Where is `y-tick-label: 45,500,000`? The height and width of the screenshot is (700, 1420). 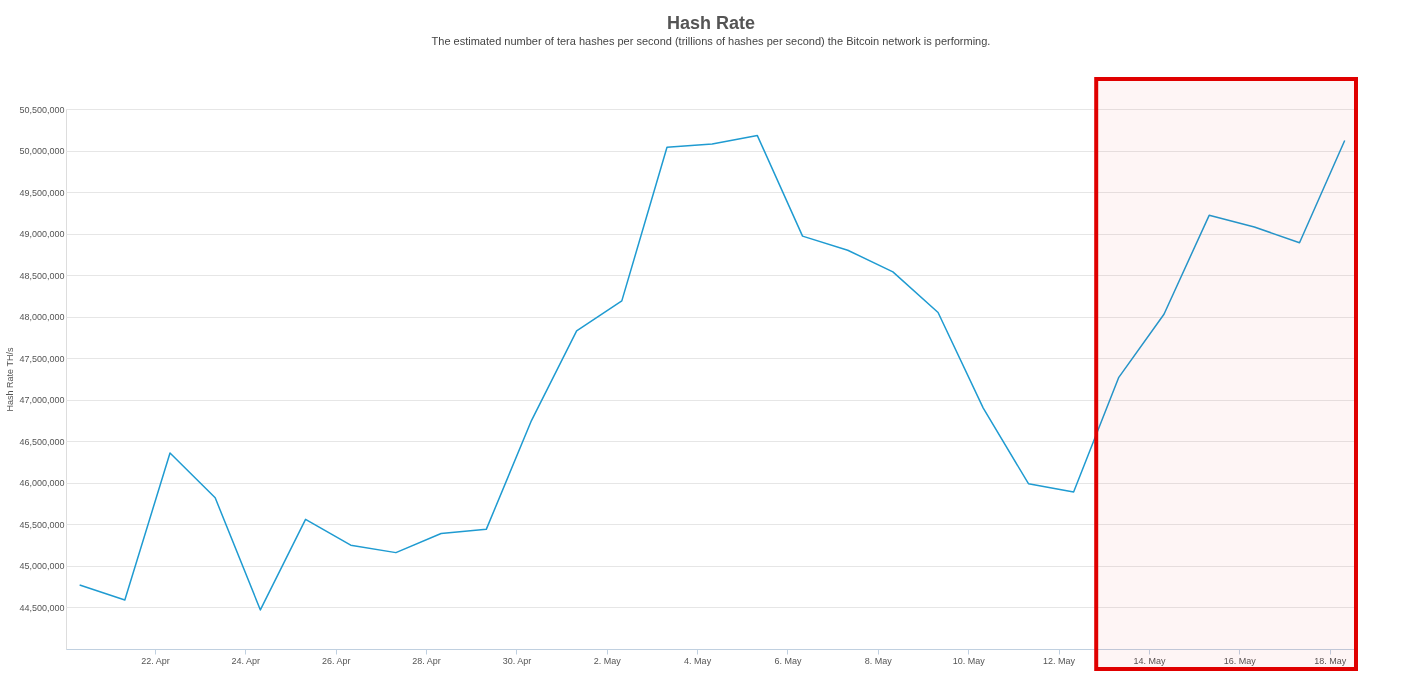
y-tick-label: 45,500,000 is located at coordinates (42, 524).